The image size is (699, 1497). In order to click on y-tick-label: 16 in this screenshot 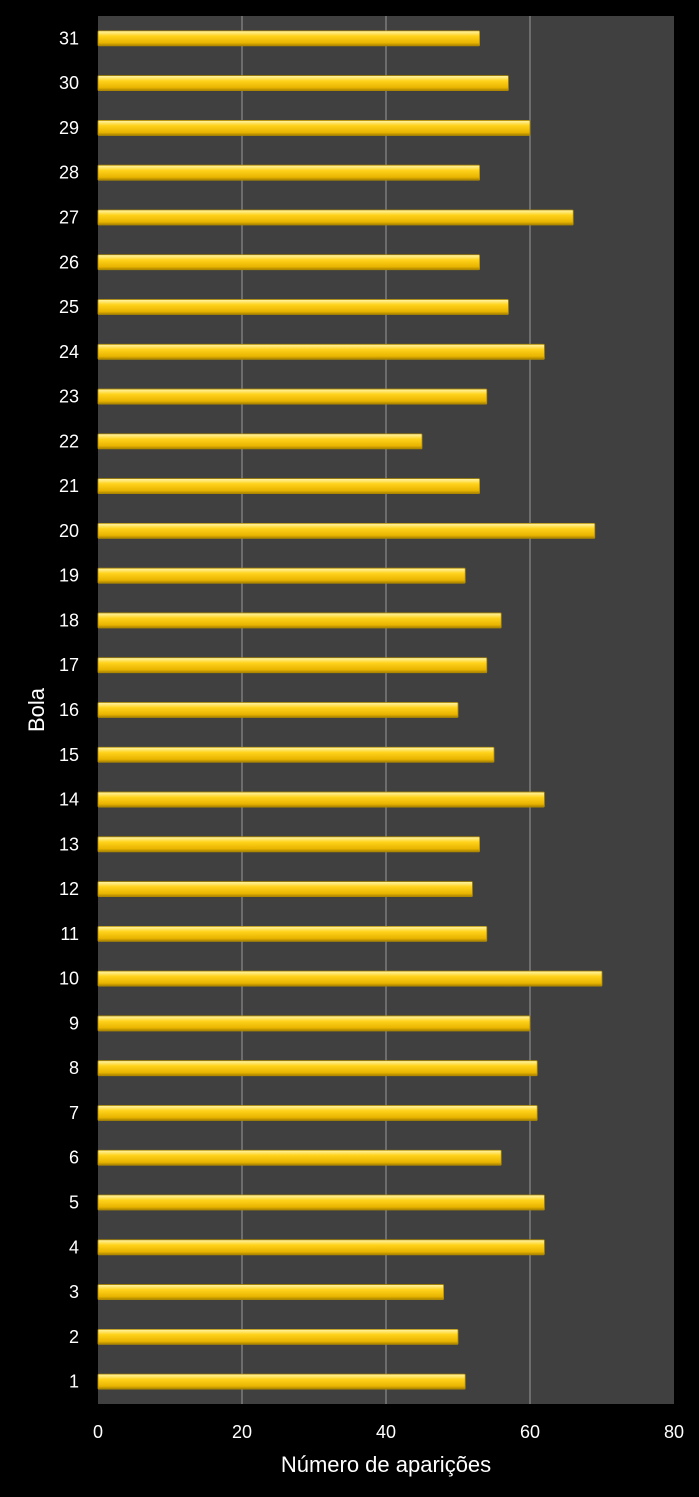, I will do `click(69, 710)`.